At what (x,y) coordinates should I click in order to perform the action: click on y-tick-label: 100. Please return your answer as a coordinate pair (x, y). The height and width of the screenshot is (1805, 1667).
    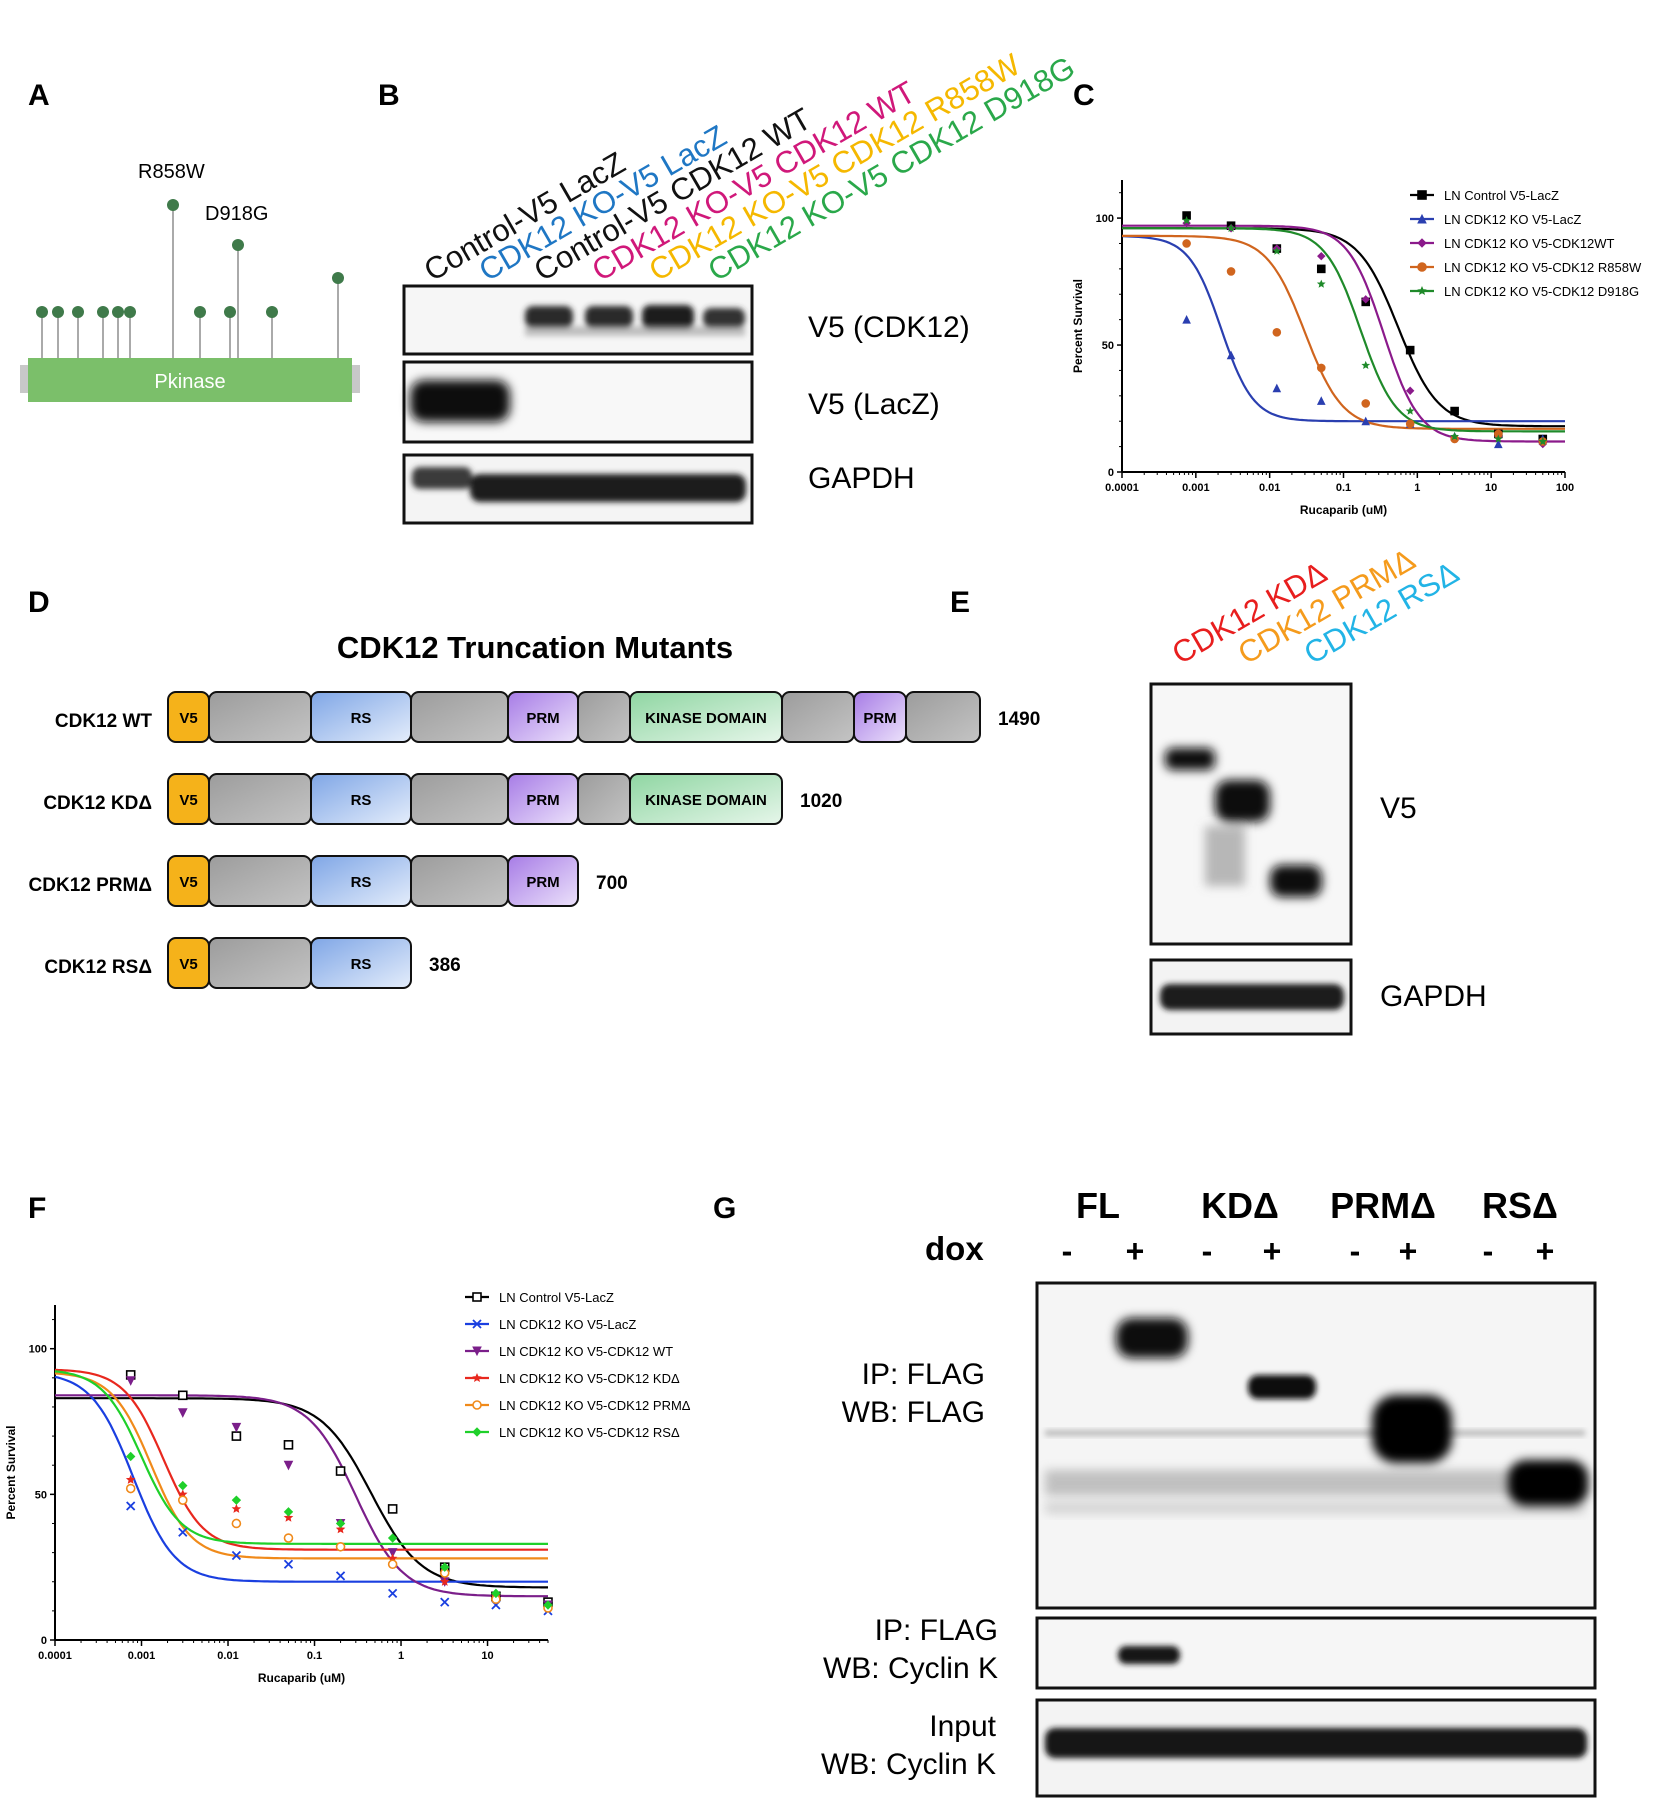
    Looking at the image, I should click on (1105, 219).